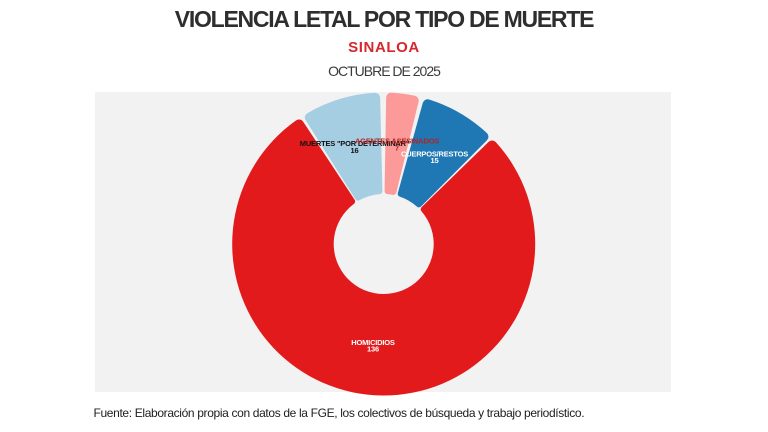  I want to click on svg-text: 7, so click(397, 147).